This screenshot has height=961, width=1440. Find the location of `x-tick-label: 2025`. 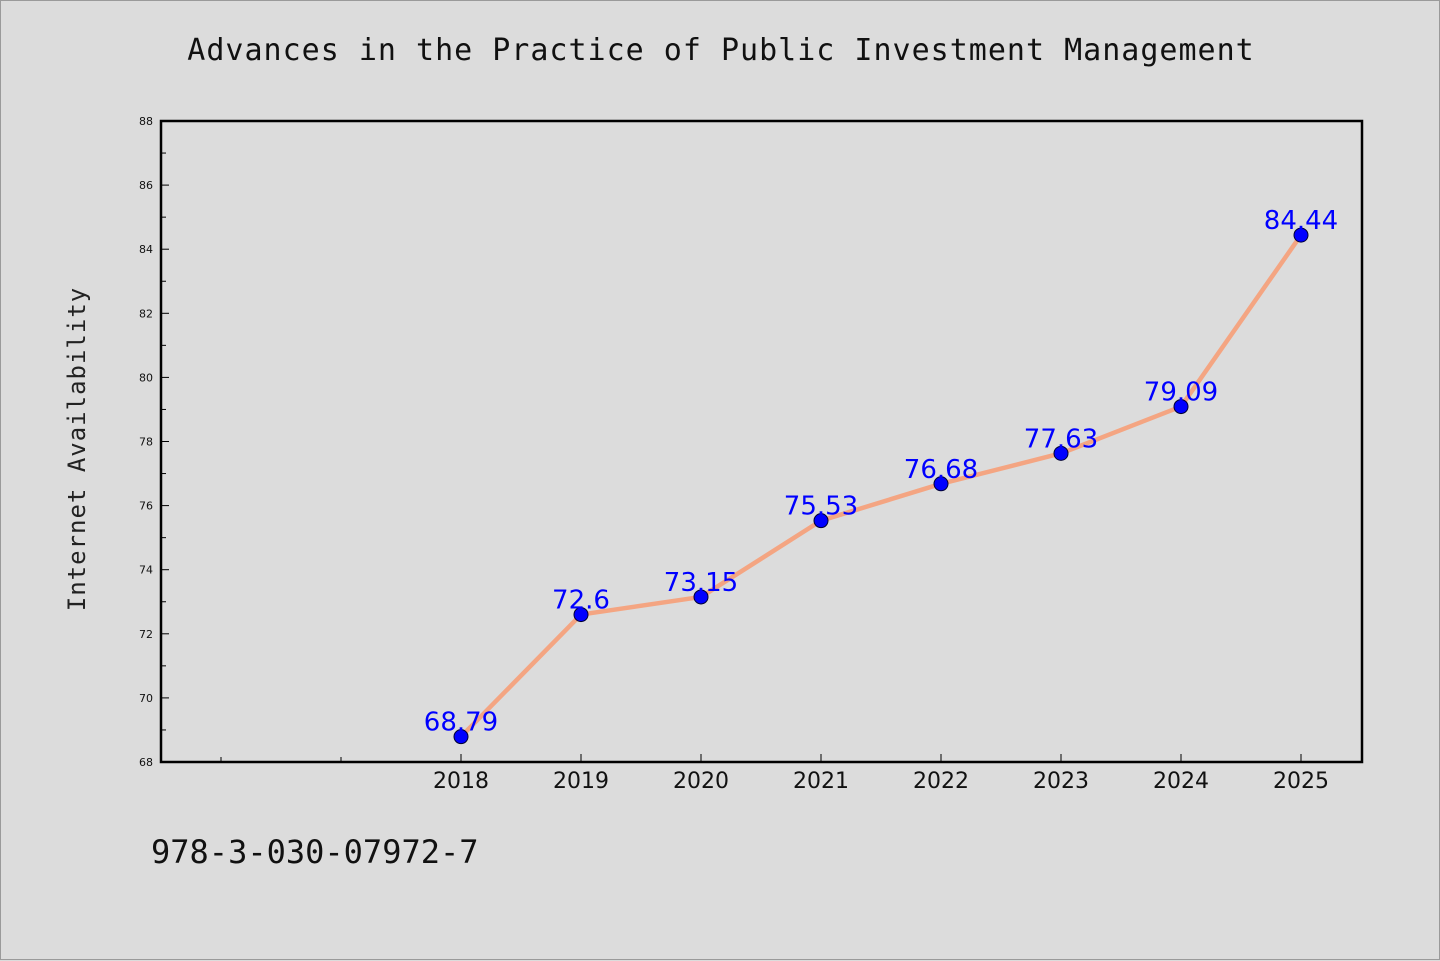

x-tick-label: 2025 is located at coordinates (1301, 781).